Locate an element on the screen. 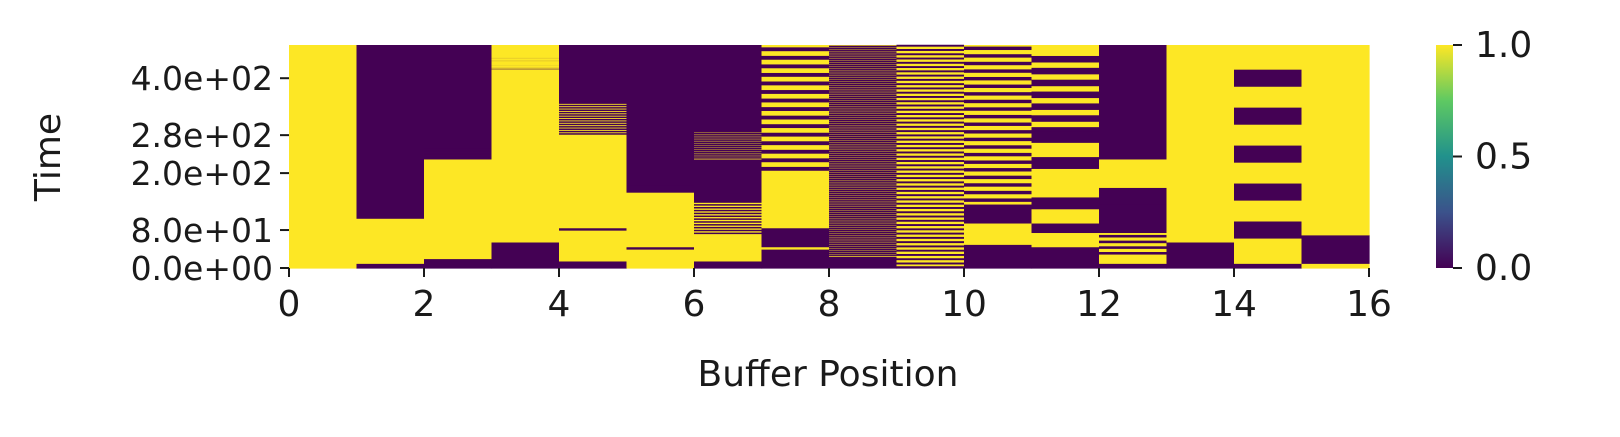 The image size is (1620, 437). y-tick-label: 2.8e+02 is located at coordinates (202, 135).